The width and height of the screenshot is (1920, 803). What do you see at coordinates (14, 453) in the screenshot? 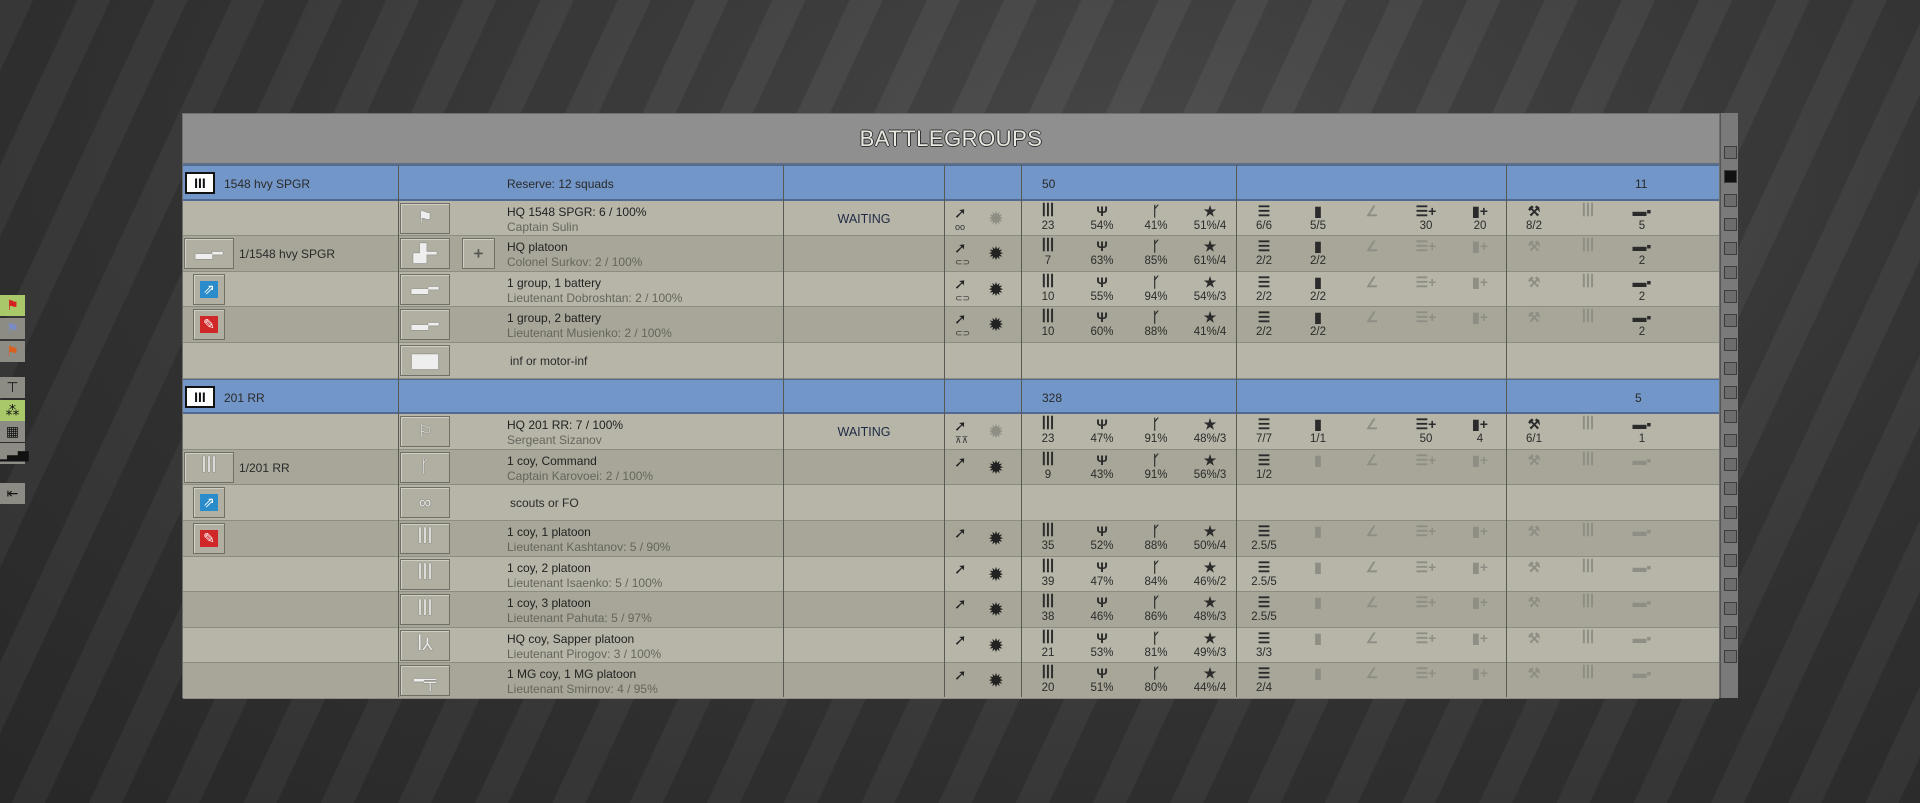
I see `toolbar-button: ▁▃▅` at bounding box center [14, 453].